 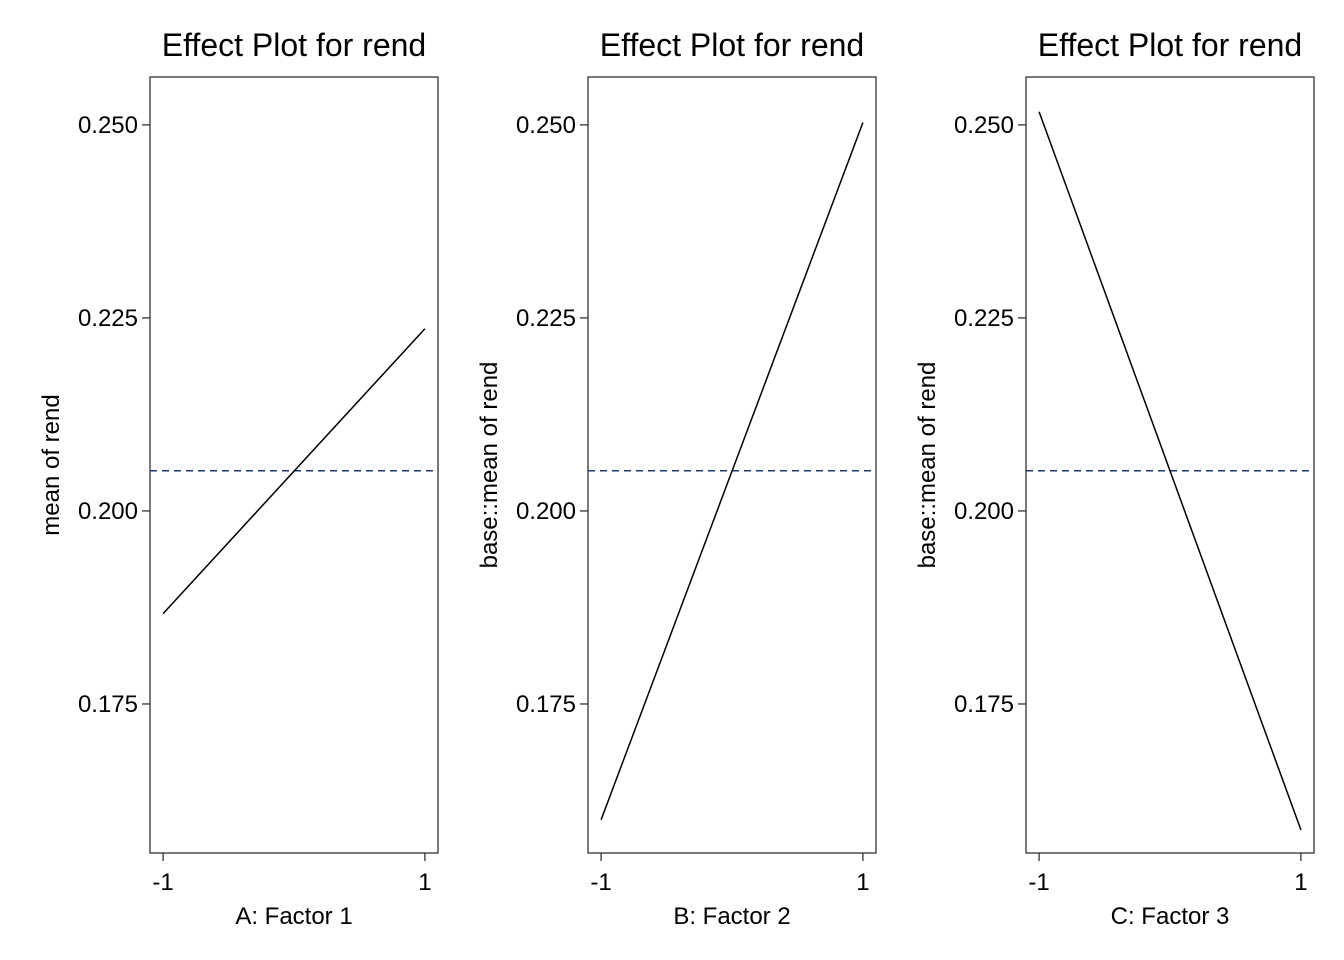 I want to click on x-axis-label: C: Factor 3, so click(x=1170, y=916).